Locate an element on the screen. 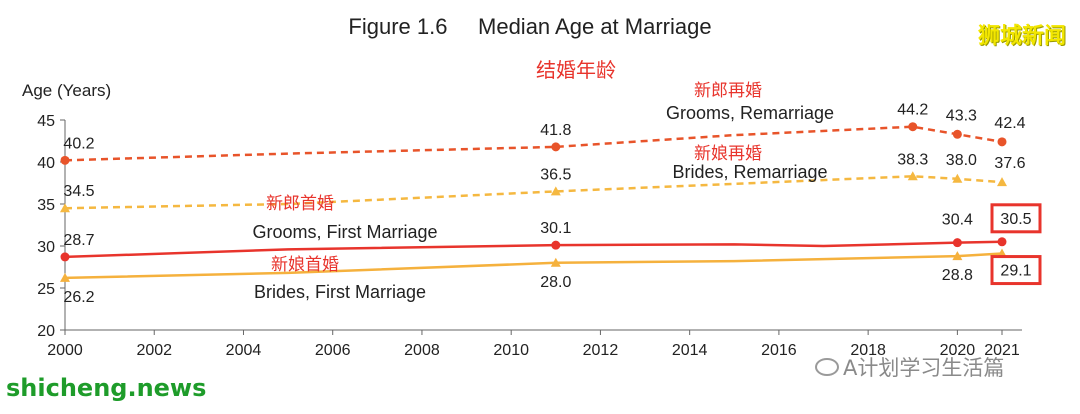 Image resolution: width=1080 pixels, height=414 pixels. chart-title-cn: 结婚年龄 is located at coordinates (576, 70).